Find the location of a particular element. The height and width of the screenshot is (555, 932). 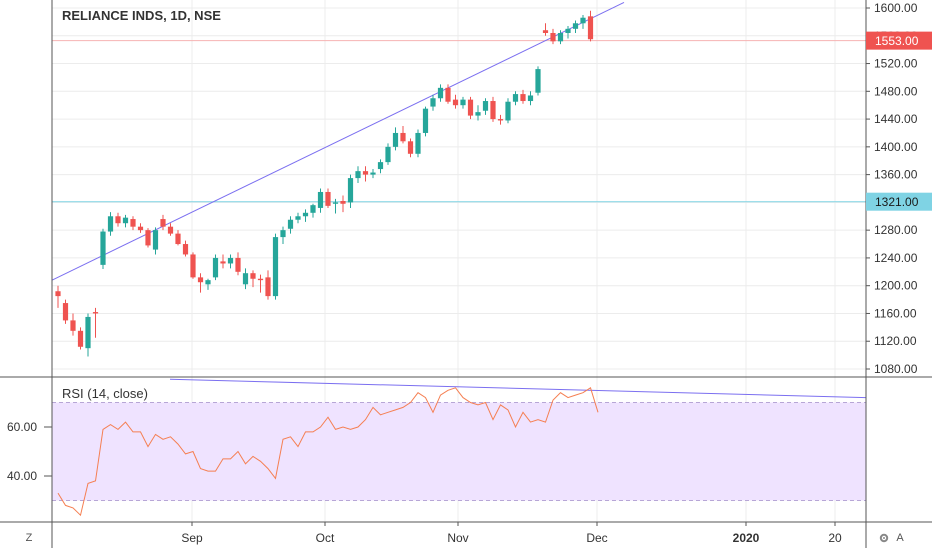

price-tick-label: 1520.00 is located at coordinates (896, 64).